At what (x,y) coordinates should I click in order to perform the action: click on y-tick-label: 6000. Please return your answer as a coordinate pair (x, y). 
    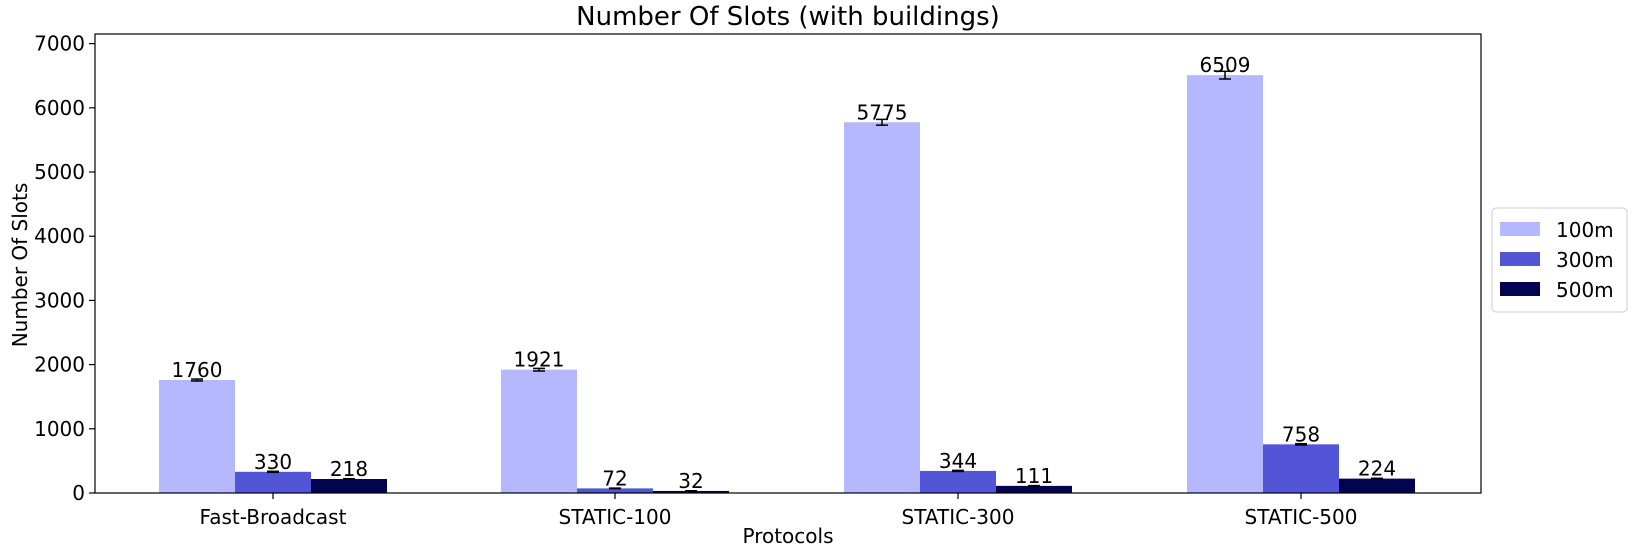
    Looking at the image, I should click on (59, 108).